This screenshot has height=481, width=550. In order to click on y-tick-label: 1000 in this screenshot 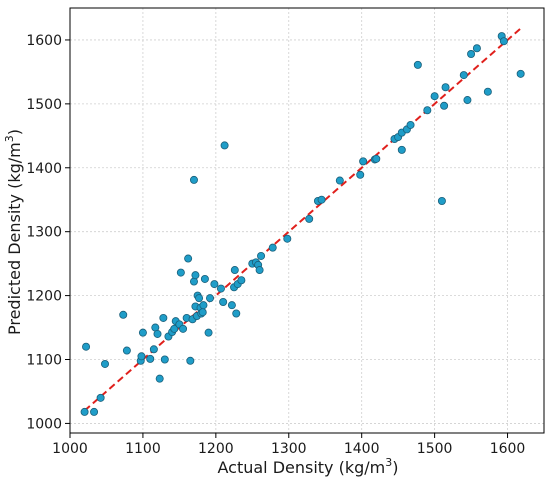, I will do `click(44, 424)`.